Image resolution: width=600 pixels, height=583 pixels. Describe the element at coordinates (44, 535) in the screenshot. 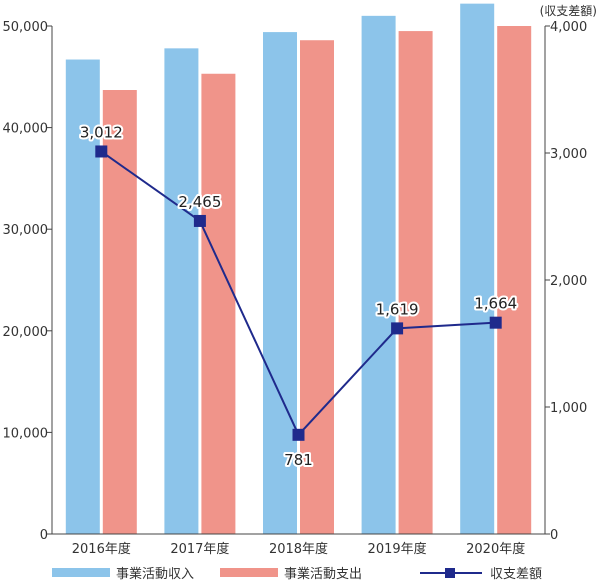

I see `left-tick-label: 0` at that location.